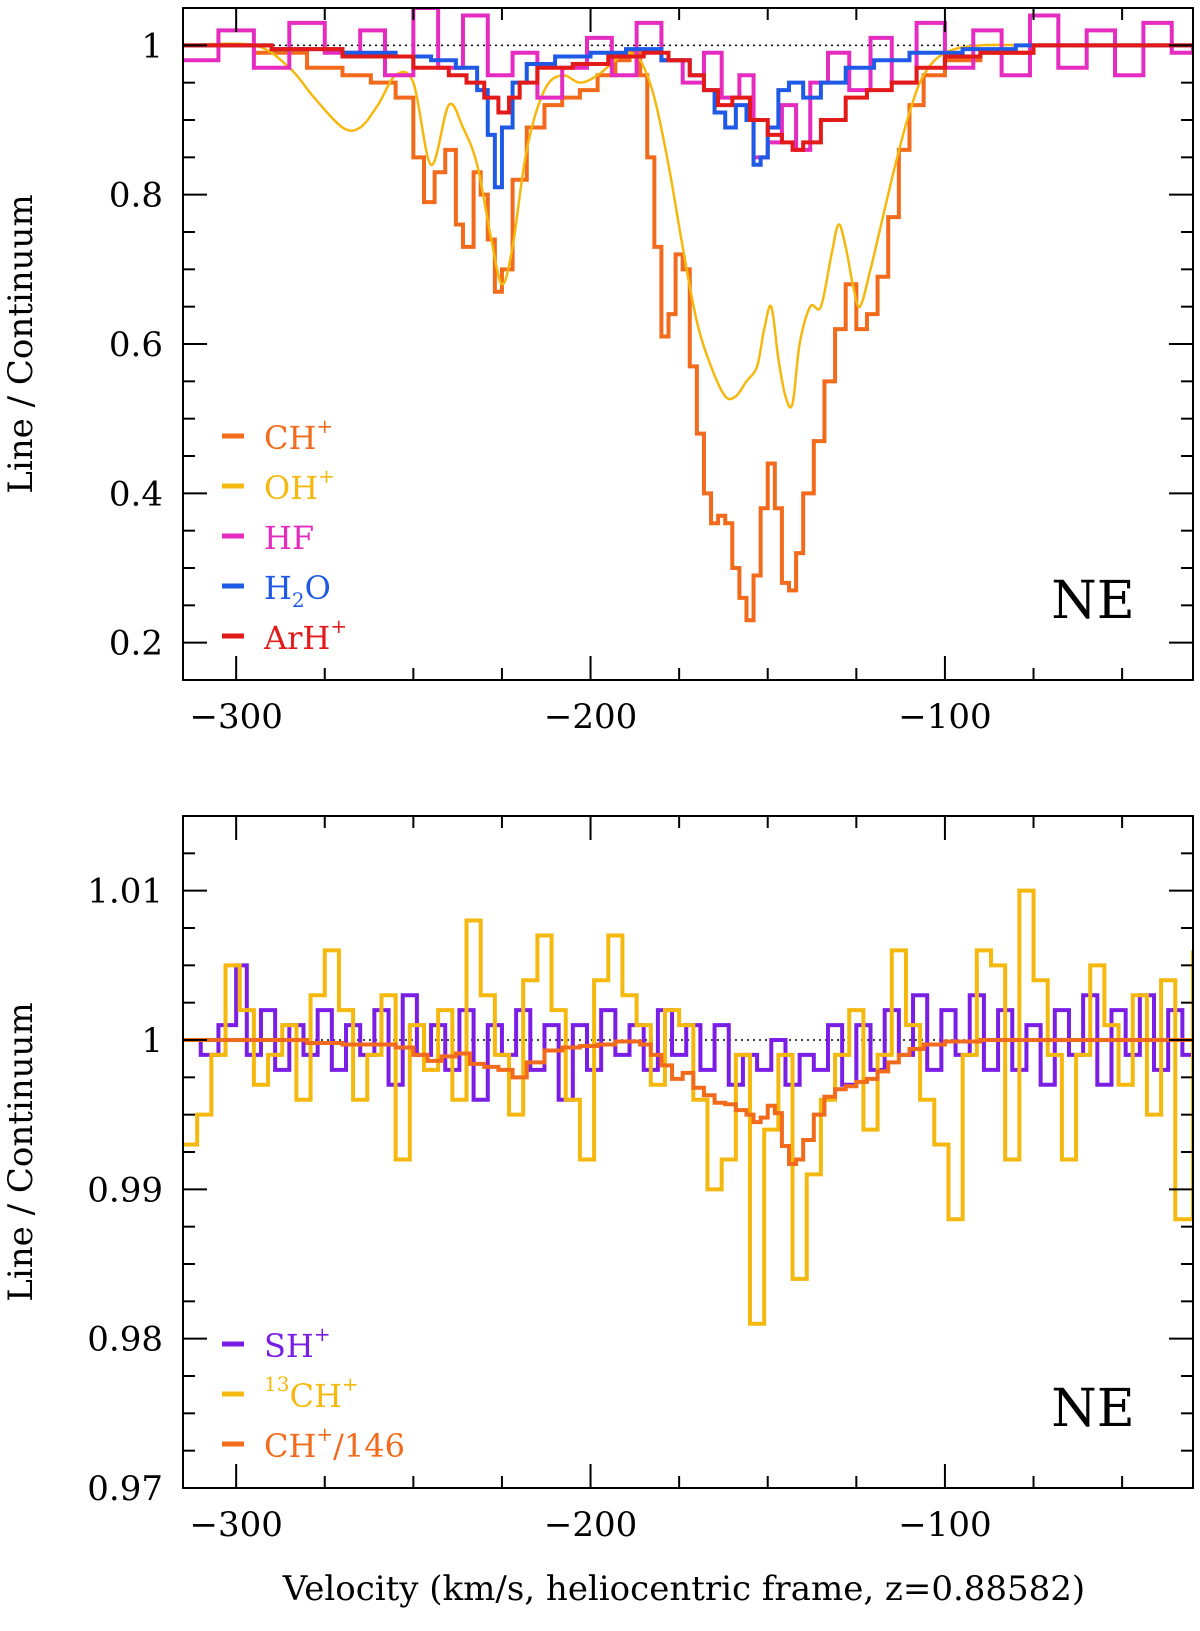  I want to click on series-line-hf, so click(688, 84).